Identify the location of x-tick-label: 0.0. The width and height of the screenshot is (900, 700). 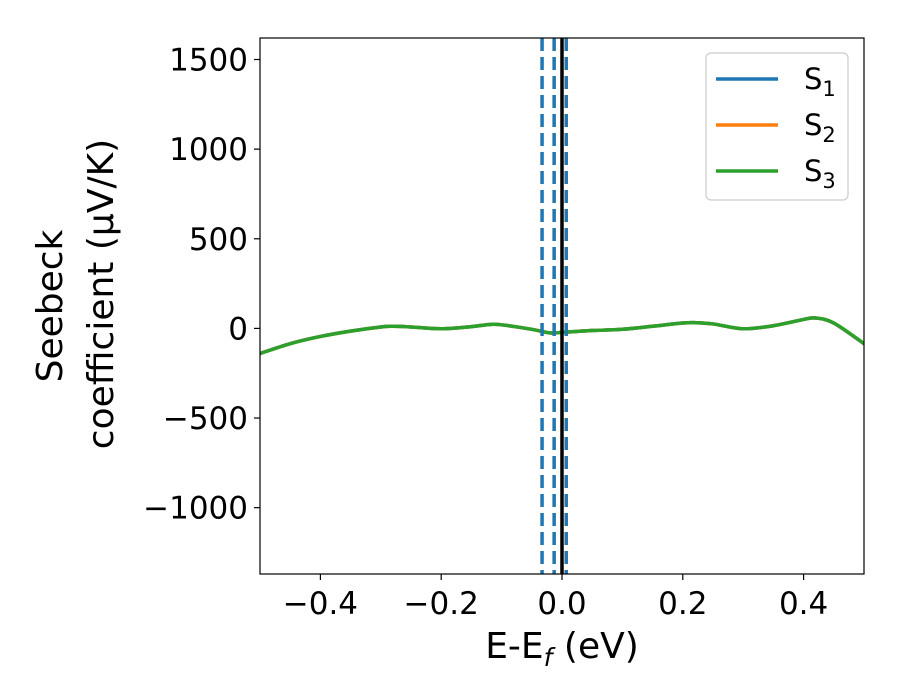
(561, 604).